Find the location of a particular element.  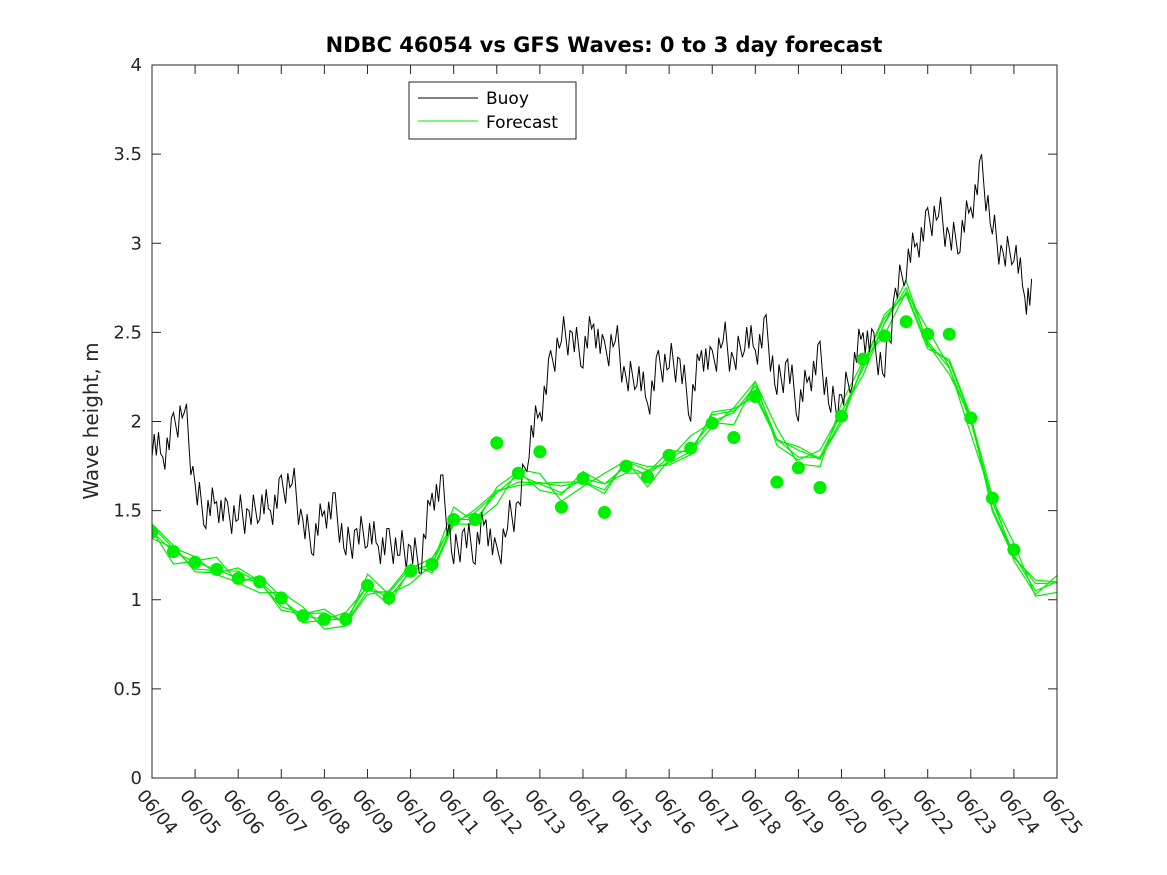

legend: Buoy Forecast is located at coordinates (492, 110).